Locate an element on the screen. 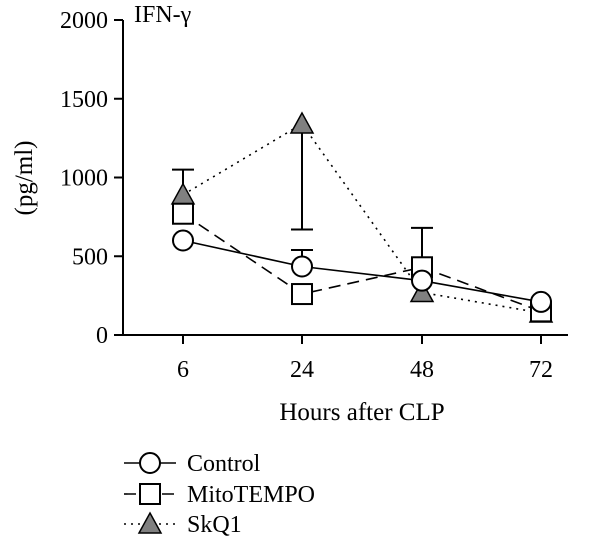  legend: Control MitoTEMPO SkQ1 is located at coordinates (219, 494).